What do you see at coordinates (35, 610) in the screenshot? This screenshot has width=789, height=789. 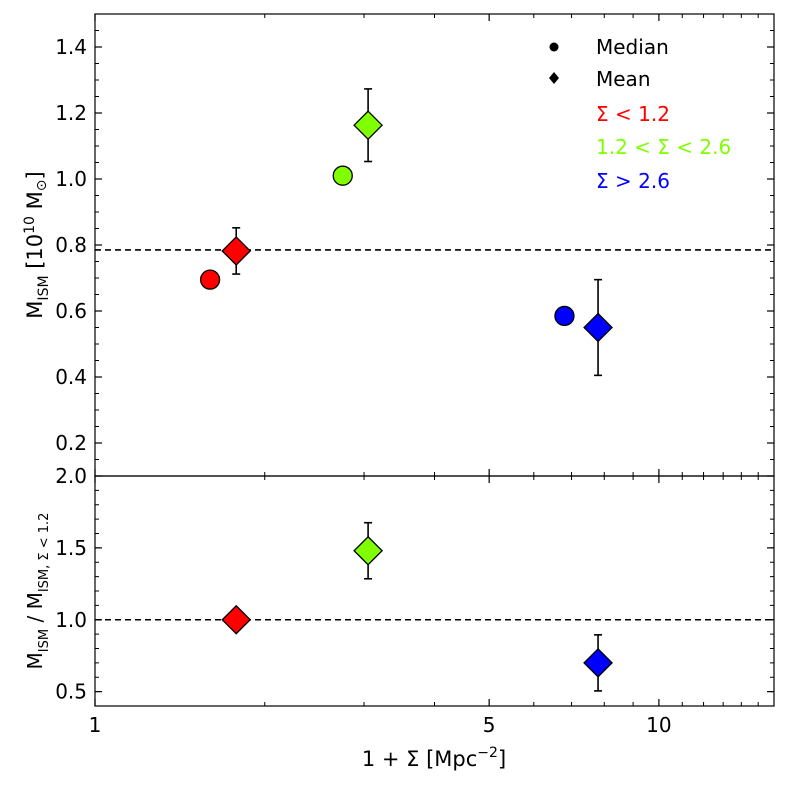 I see `bottom-y-label-slash: / M` at bounding box center [35, 610].